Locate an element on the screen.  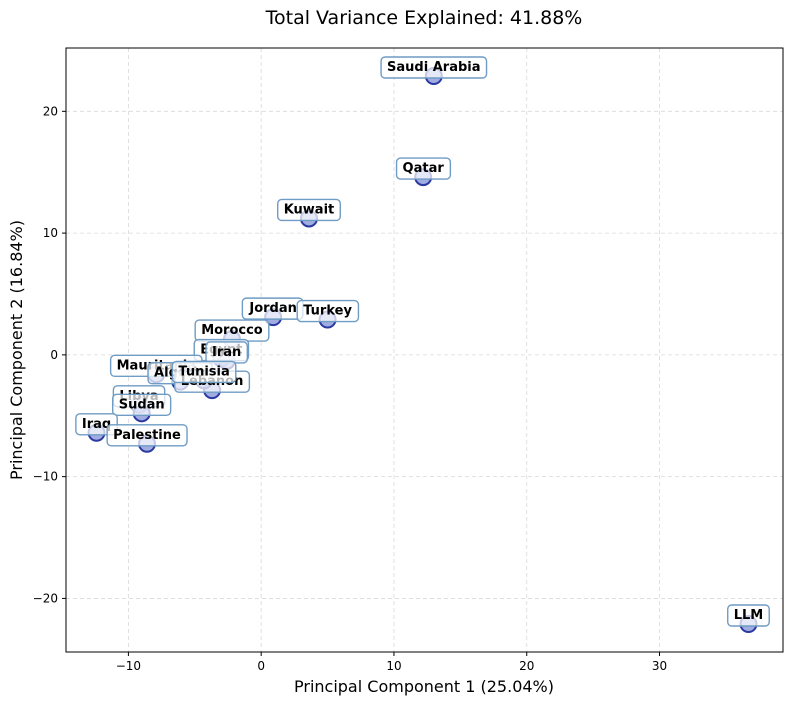
point-label-text: Qatar is located at coordinates (424, 168).